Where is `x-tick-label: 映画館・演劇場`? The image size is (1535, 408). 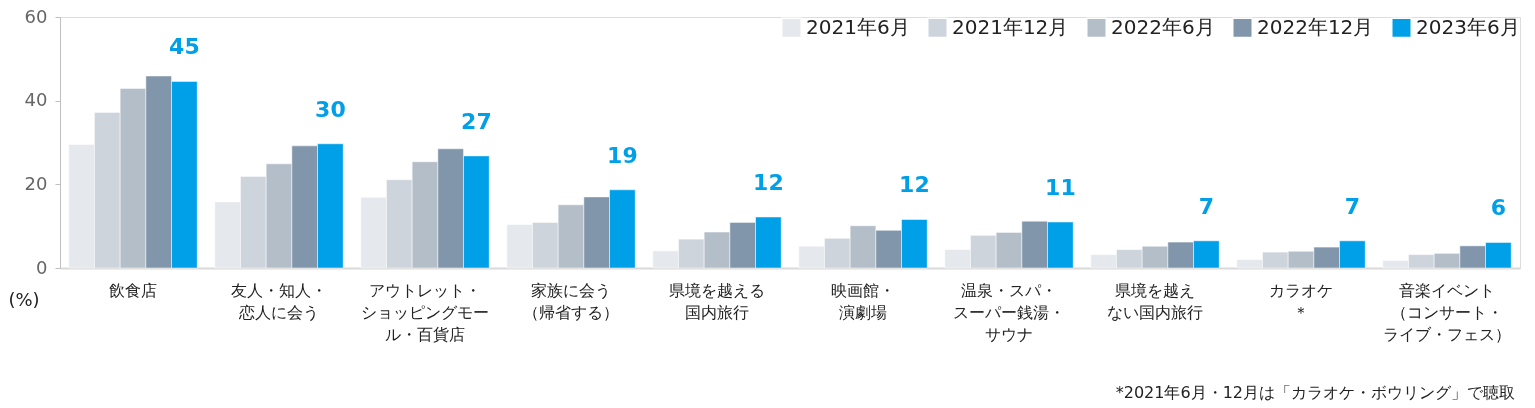
x-tick-label: 映画館・演劇場 is located at coordinates (863, 301).